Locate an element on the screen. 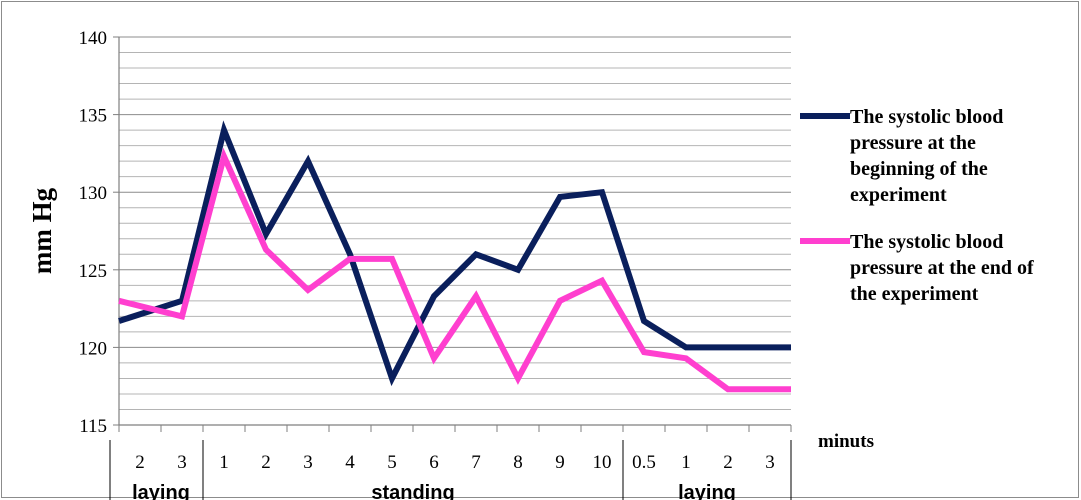 This screenshot has height=500, width=1081. y-tick-label: 140 is located at coordinates (93, 38).